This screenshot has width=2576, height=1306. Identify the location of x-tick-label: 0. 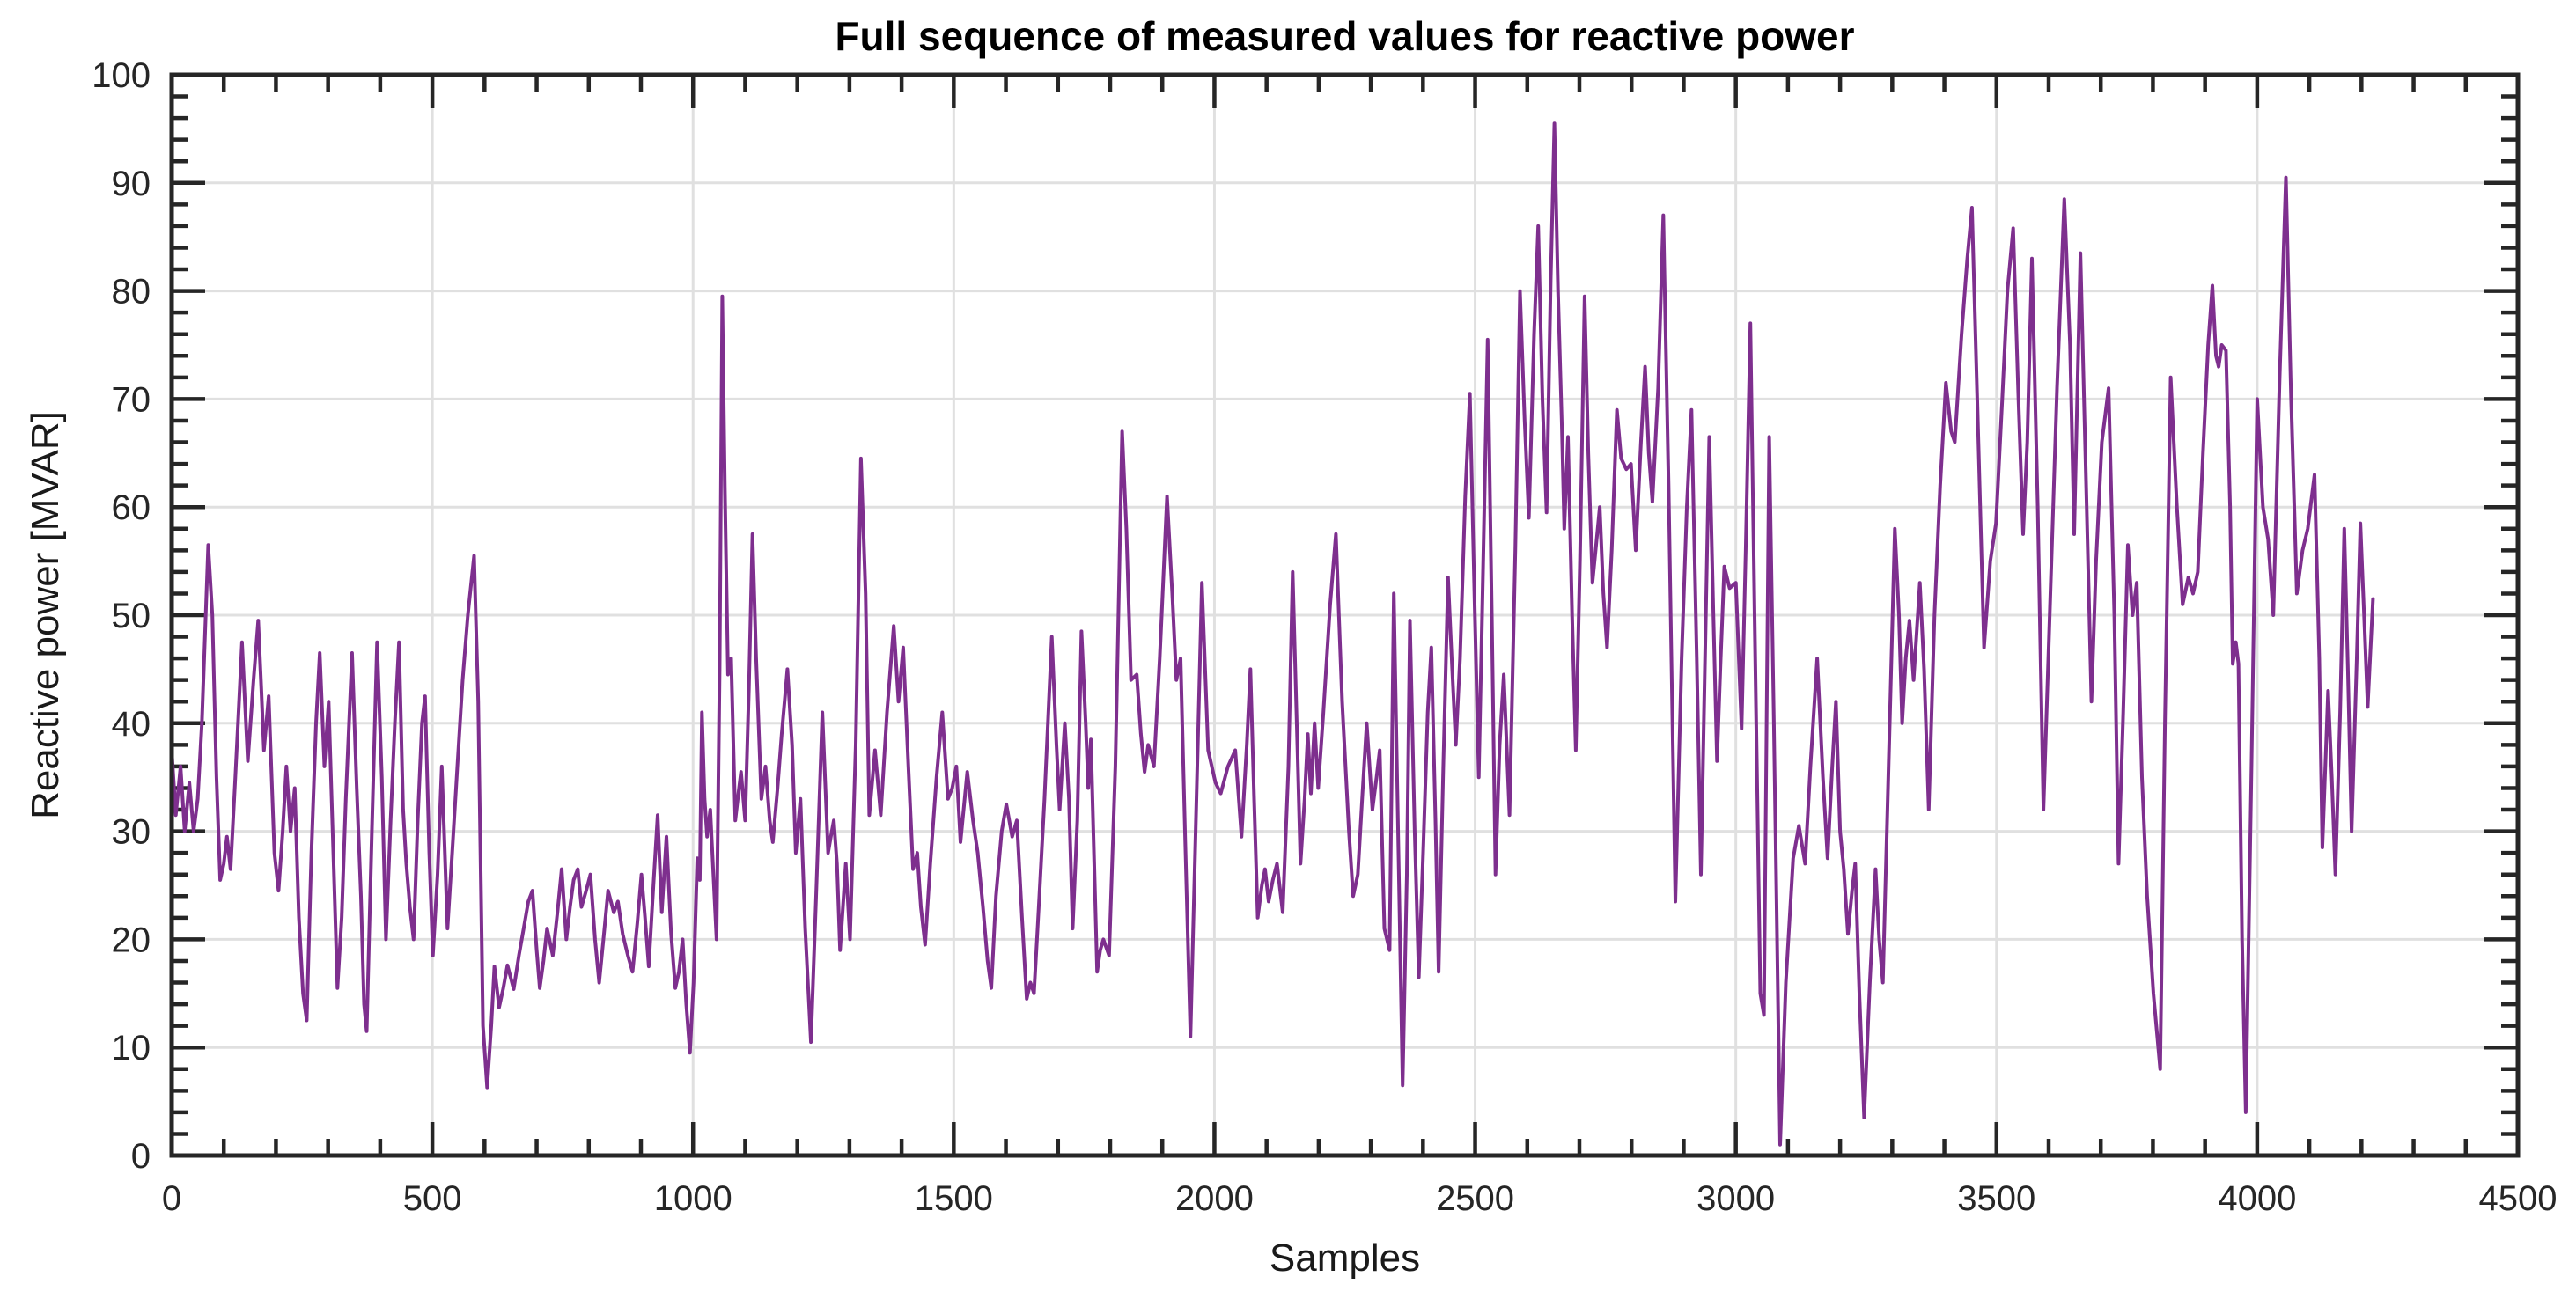
(172, 1198).